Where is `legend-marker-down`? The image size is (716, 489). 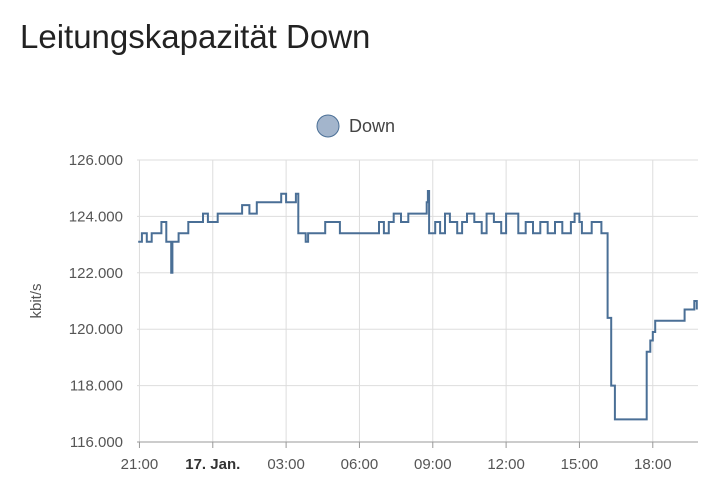 legend-marker-down is located at coordinates (328, 126).